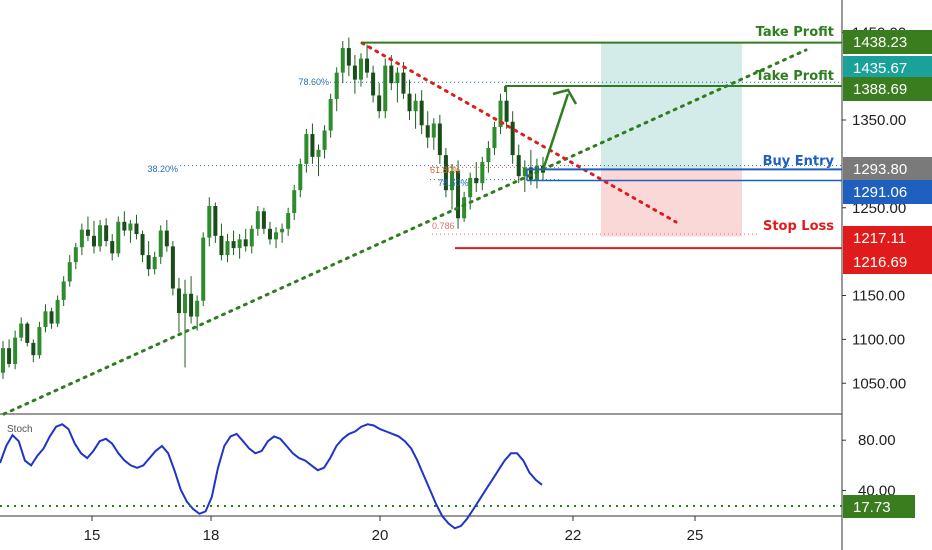 Image resolution: width=932 pixels, height=550 pixels. I want to click on time-tick-label: 22, so click(573, 535).